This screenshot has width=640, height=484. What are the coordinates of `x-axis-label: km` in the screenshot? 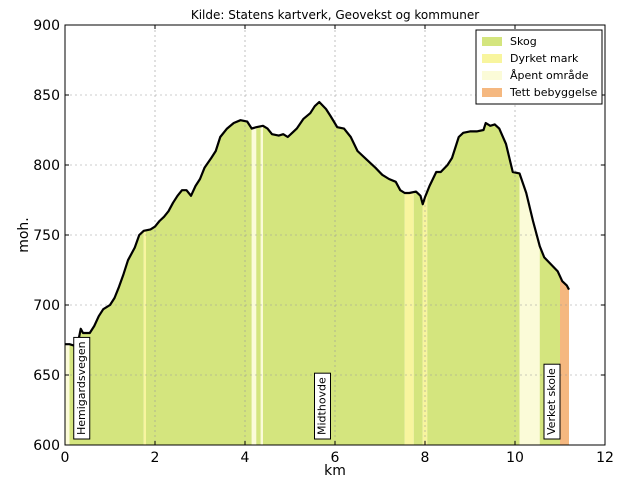 It's located at (335, 471).